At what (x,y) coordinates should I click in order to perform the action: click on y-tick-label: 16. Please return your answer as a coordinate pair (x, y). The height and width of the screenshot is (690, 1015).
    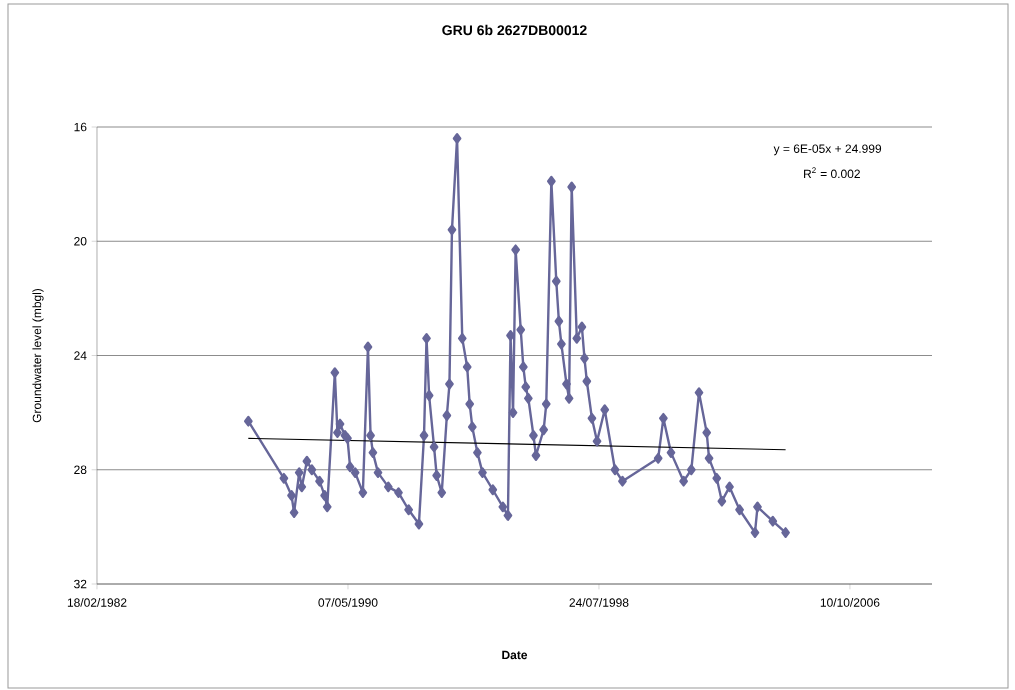
    Looking at the image, I should click on (80, 127).